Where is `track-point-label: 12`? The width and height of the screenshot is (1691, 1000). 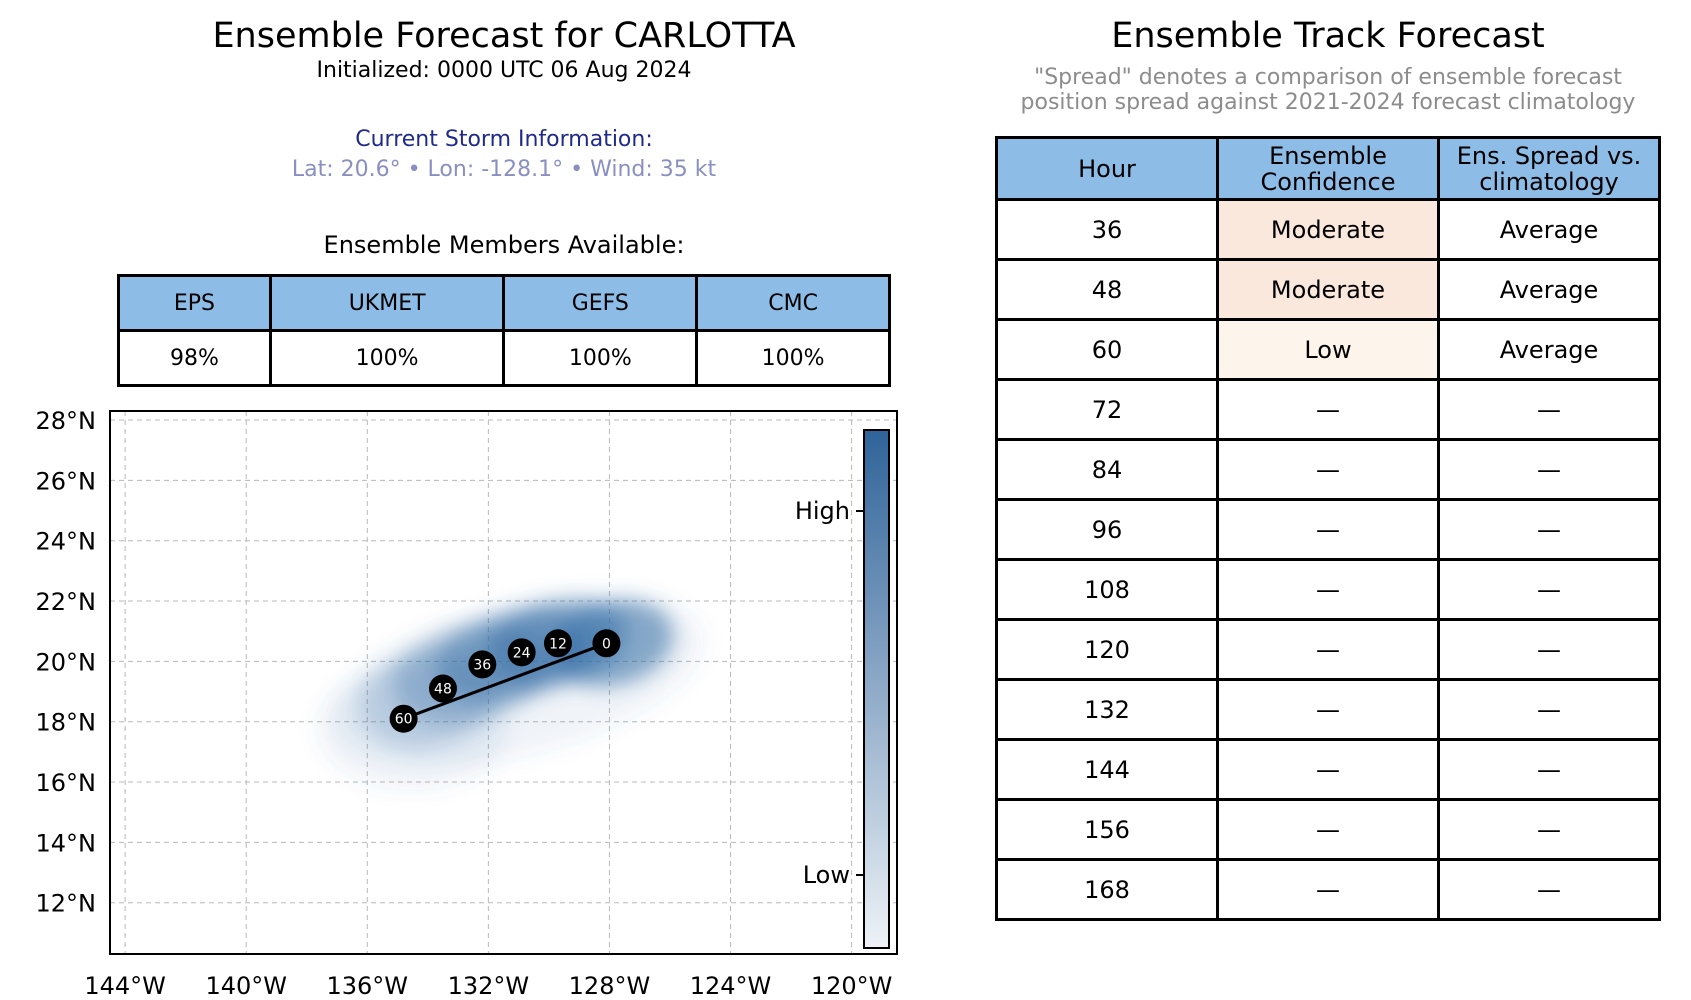
track-point-label: 12 is located at coordinates (558, 644).